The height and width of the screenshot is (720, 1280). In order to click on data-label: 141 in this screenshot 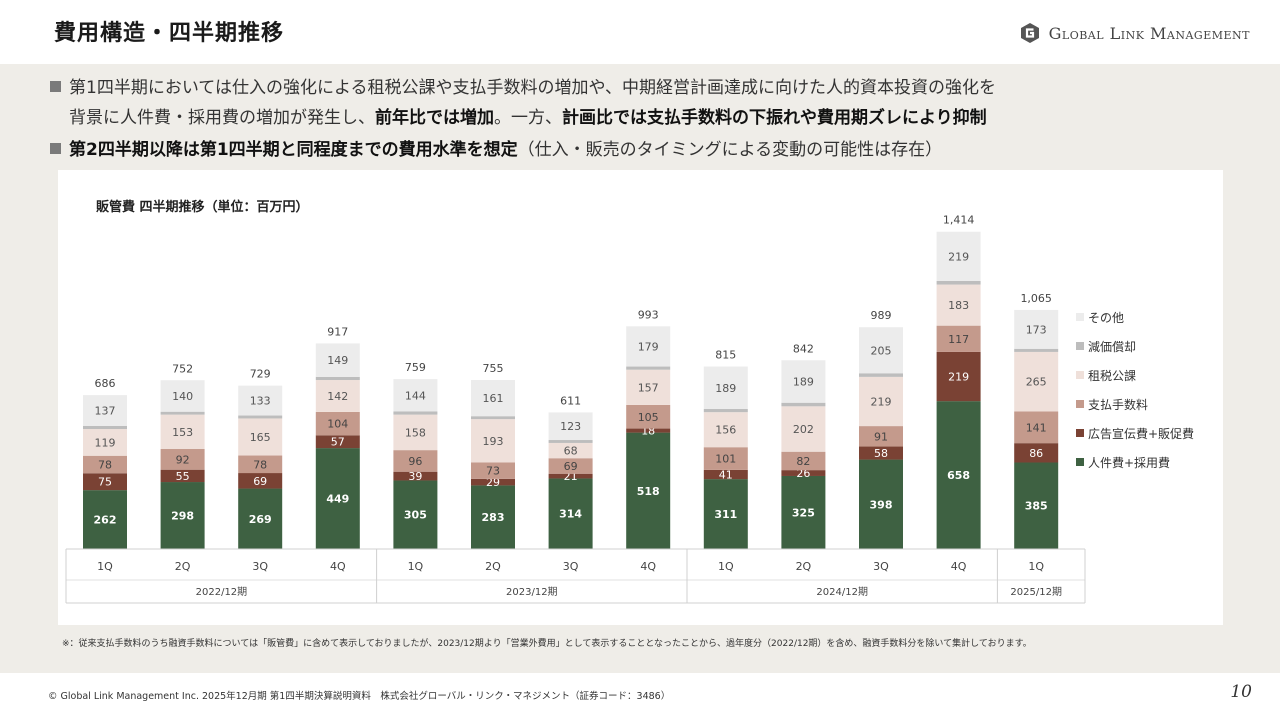, I will do `click(1036, 427)`.